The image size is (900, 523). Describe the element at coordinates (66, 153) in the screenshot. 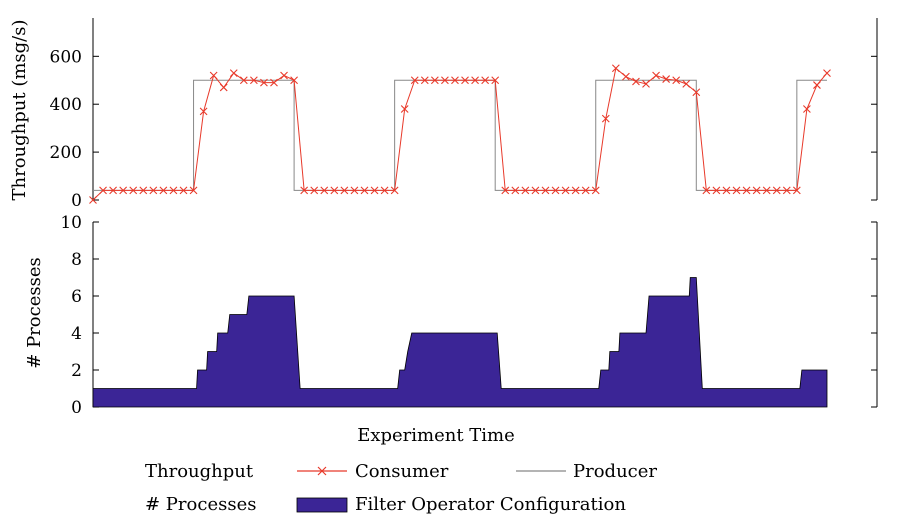

I see `top-y-tick-label: 200` at that location.